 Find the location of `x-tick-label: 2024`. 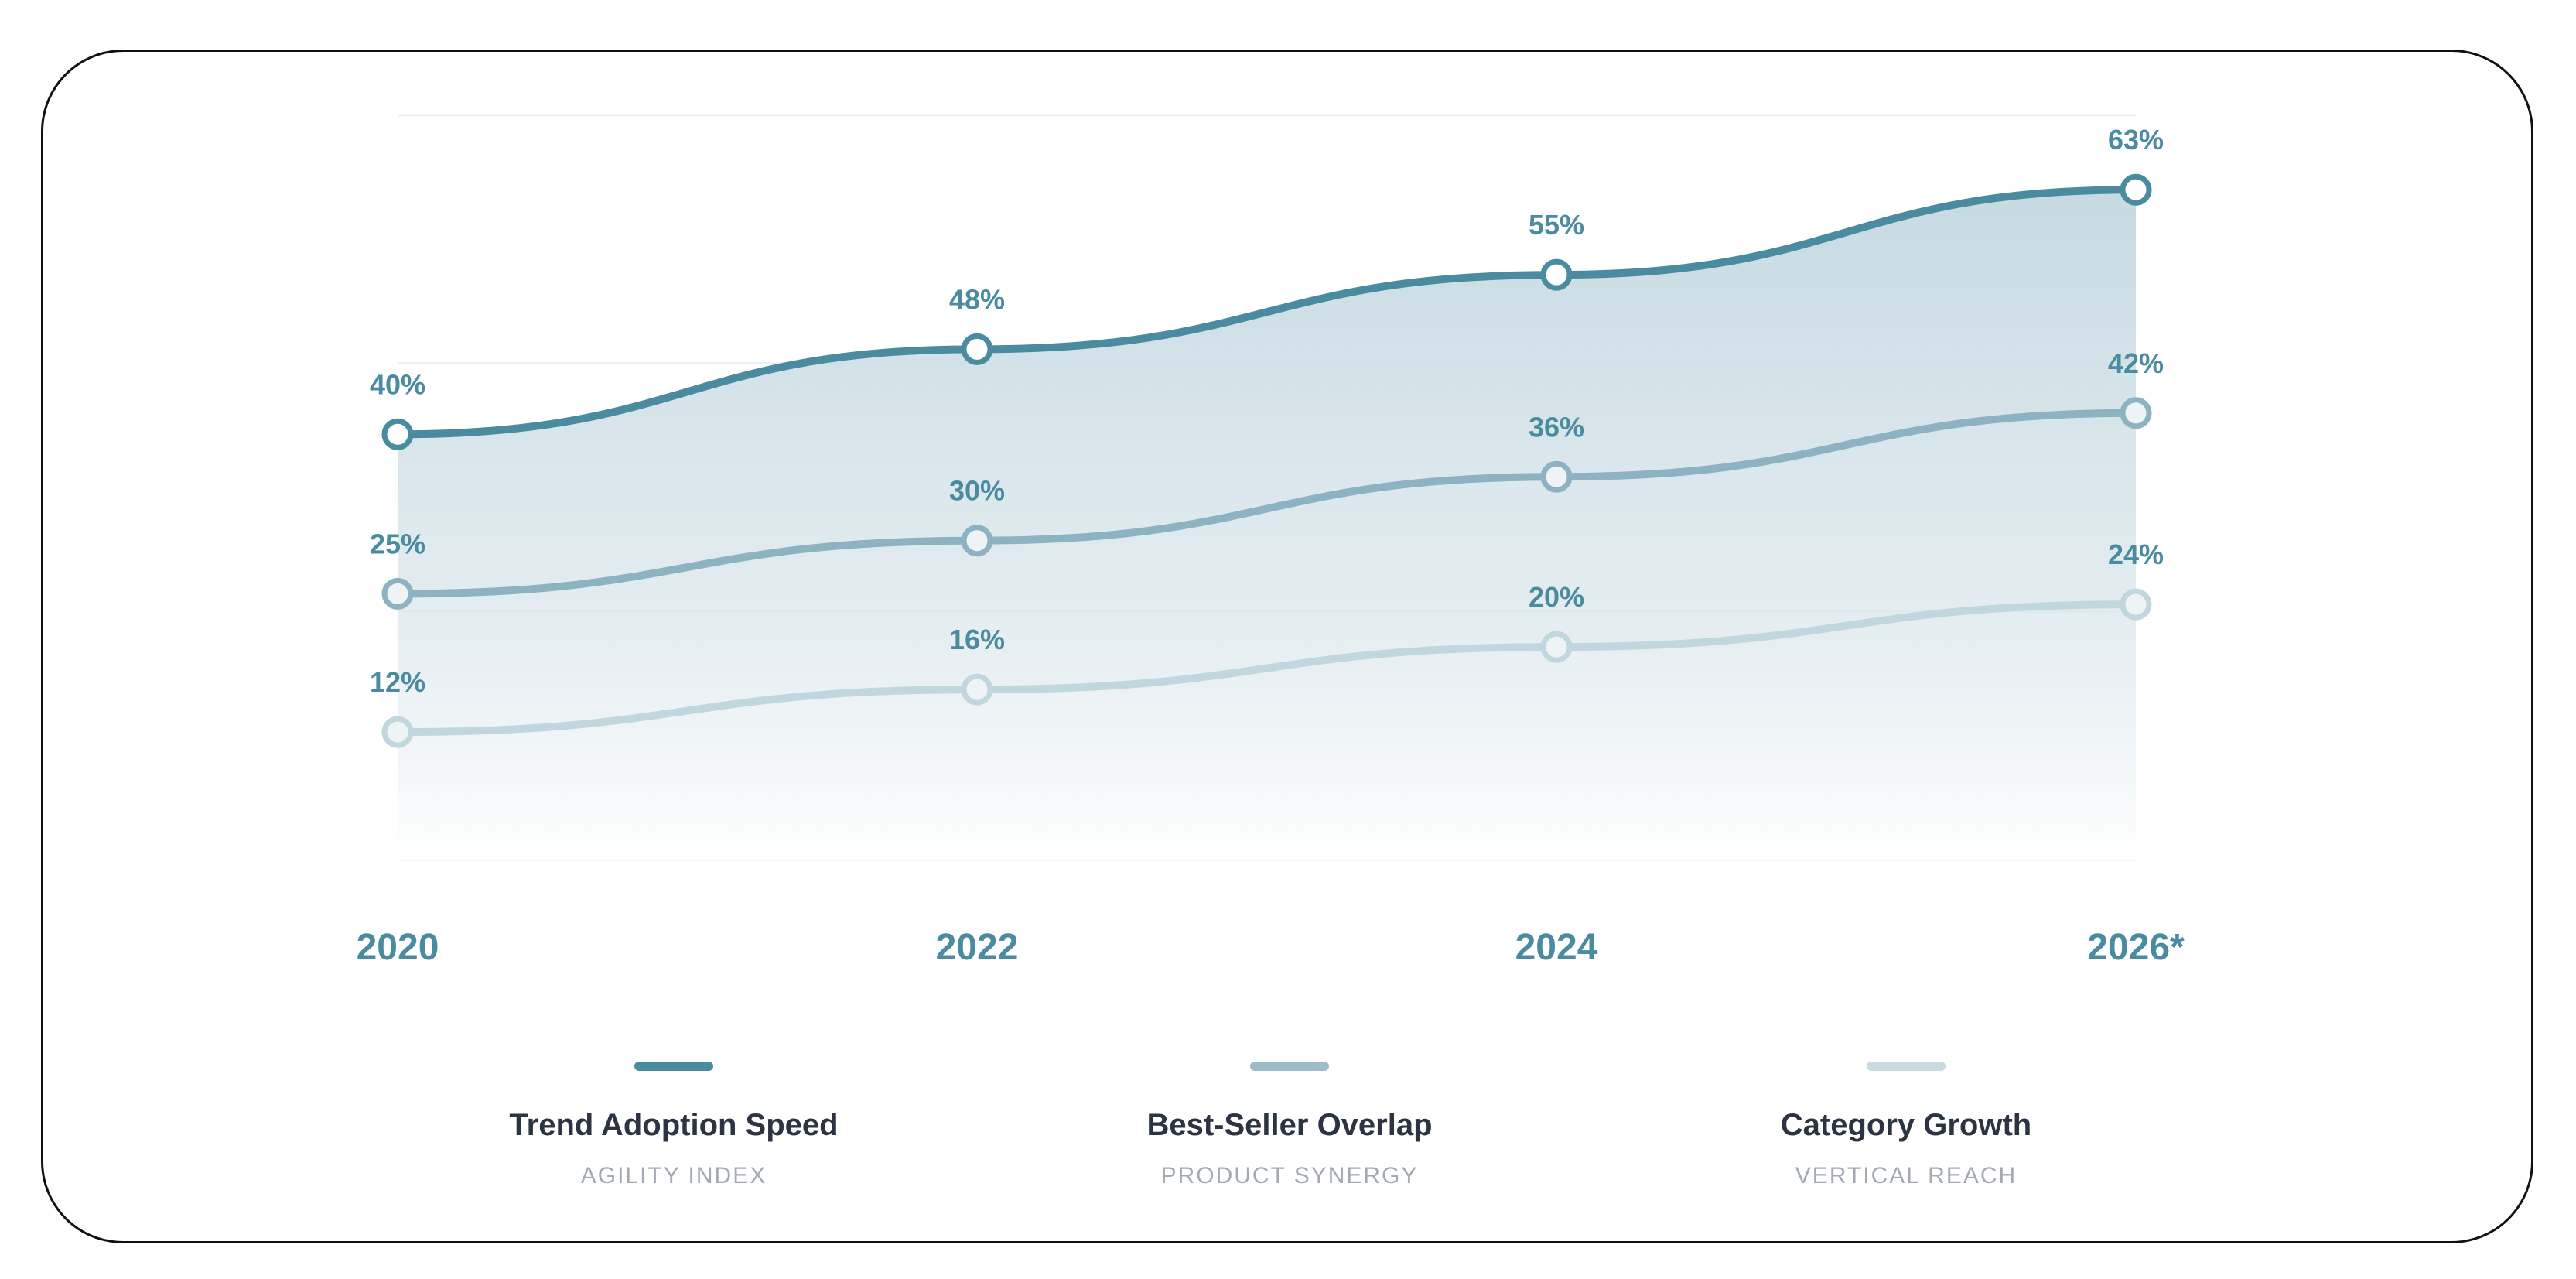

x-tick-label: 2024 is located at coordinates (1556, 947).